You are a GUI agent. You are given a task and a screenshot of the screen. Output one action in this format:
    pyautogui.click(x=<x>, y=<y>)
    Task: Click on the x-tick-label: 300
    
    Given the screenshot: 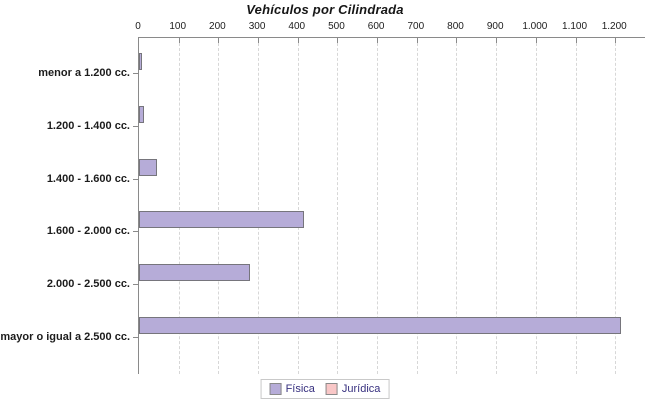 What is the action you would take?
    pyautogui.click(x=257, y=26)
    